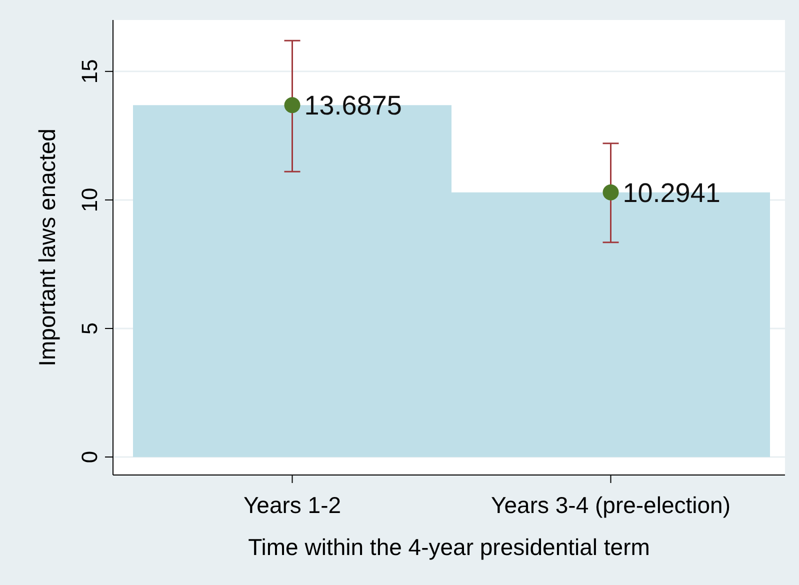 This screenshot has height=585, width=799. Describe the element at coordinates (292, 505) in the screenshot. I see `x-tick-label: Years 1-2` at that location.